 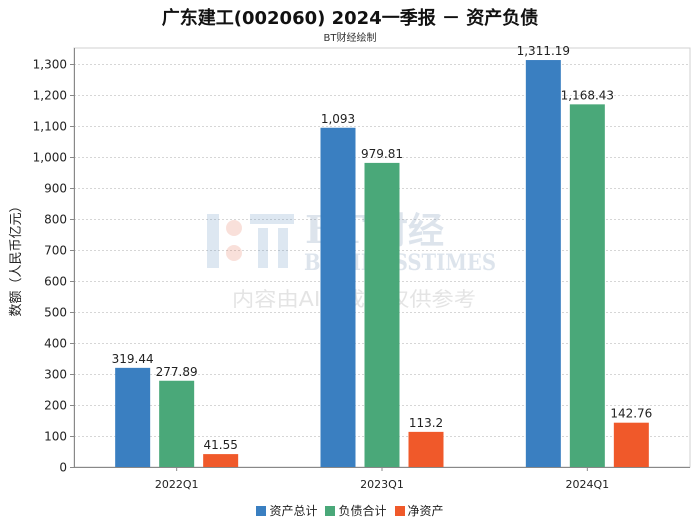 I want to click on legend-label: 负债合计, so click(x=362, y=511).